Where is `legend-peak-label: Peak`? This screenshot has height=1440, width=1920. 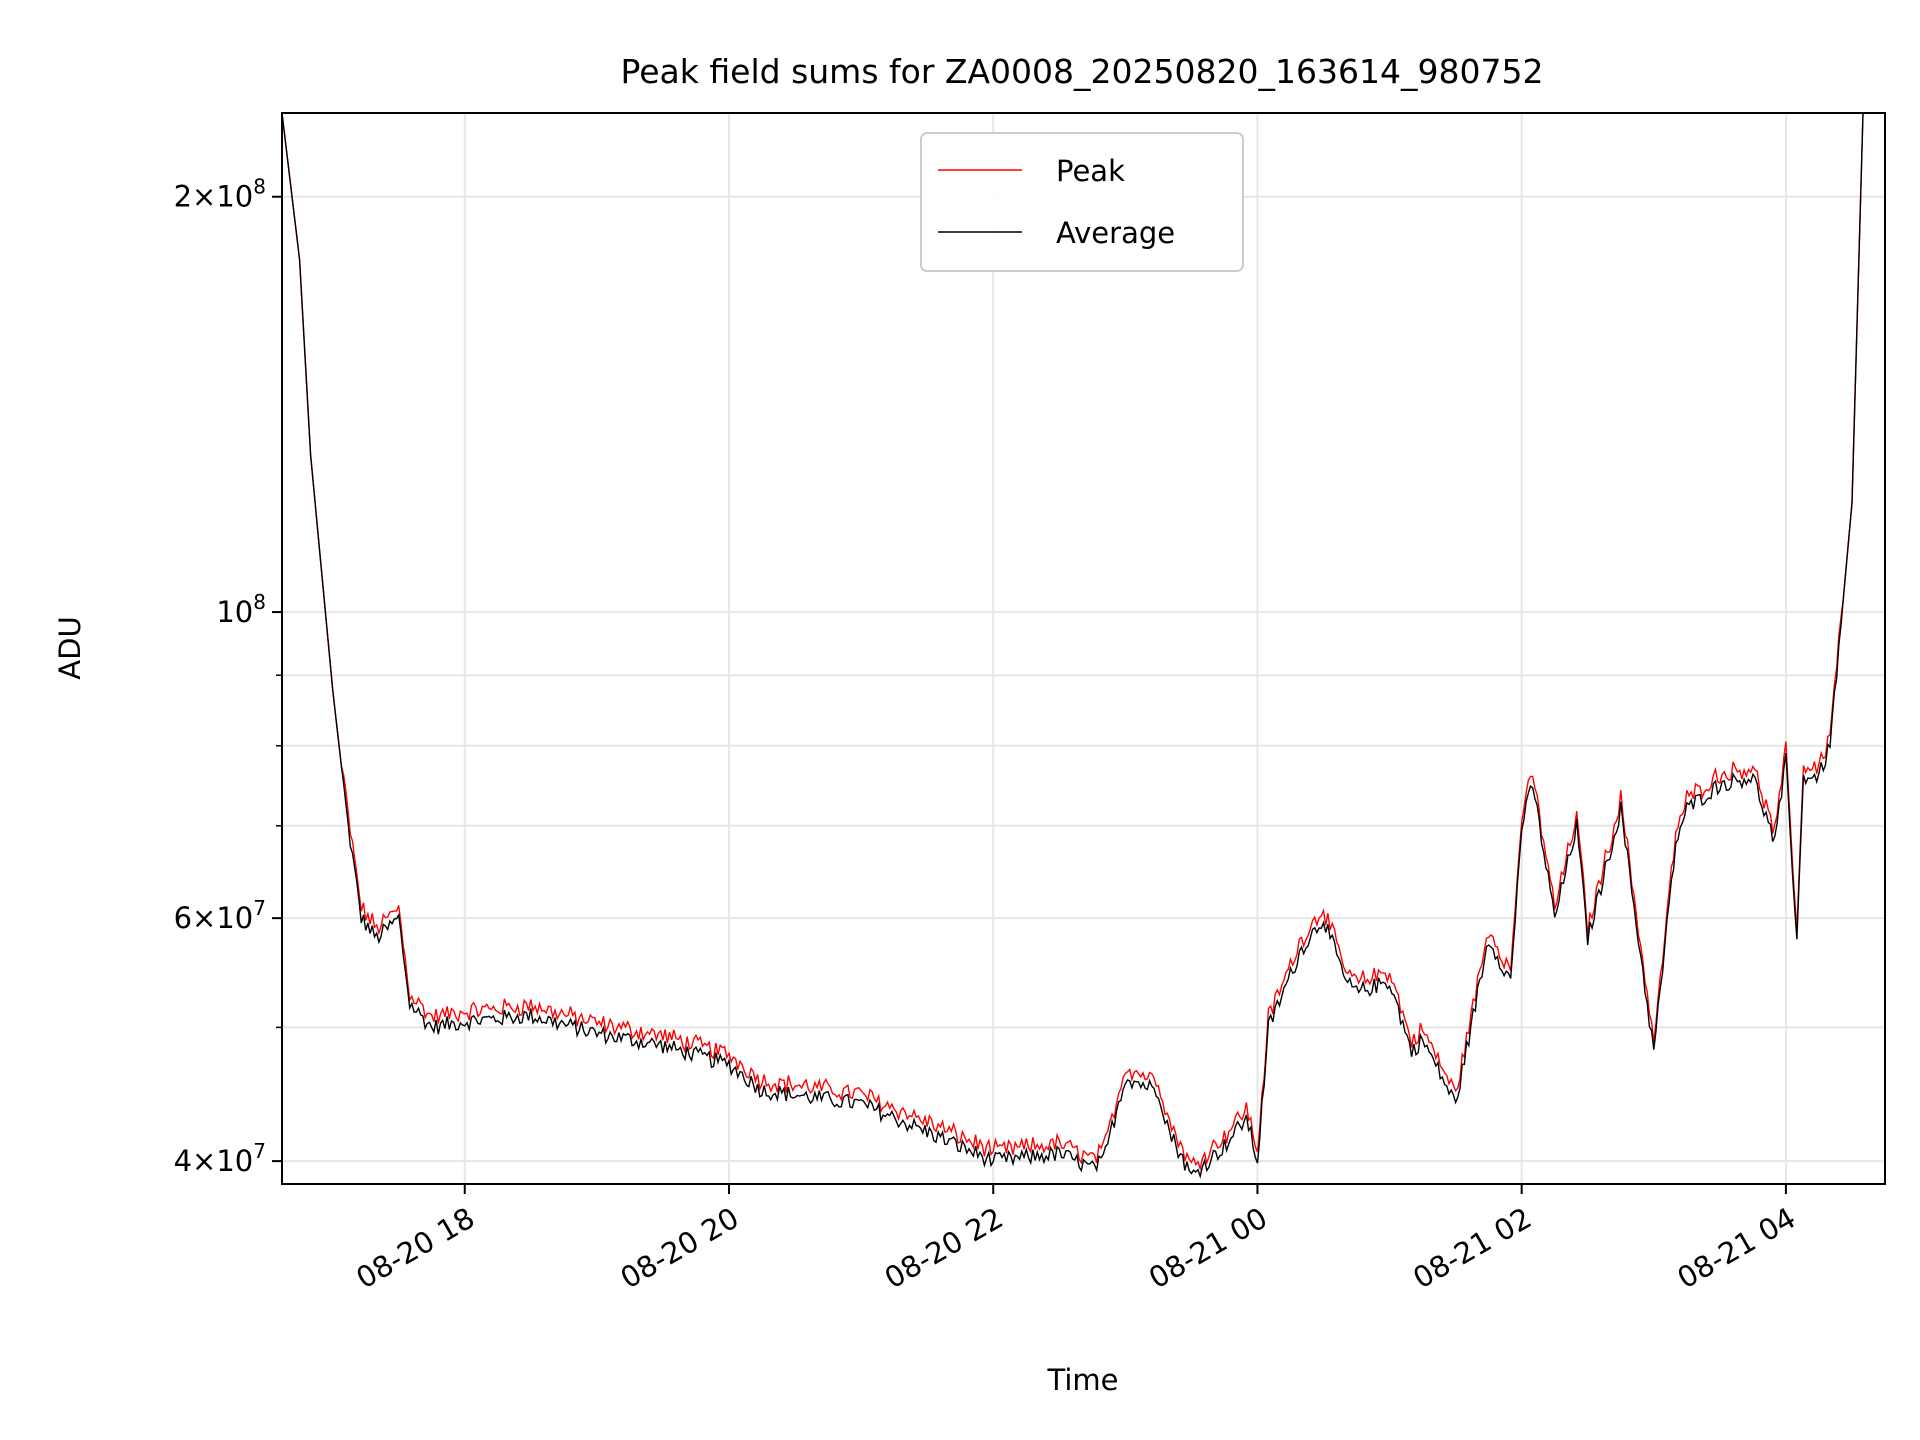 legend-peak-label: Peak is located at coordinates (1090, 171).